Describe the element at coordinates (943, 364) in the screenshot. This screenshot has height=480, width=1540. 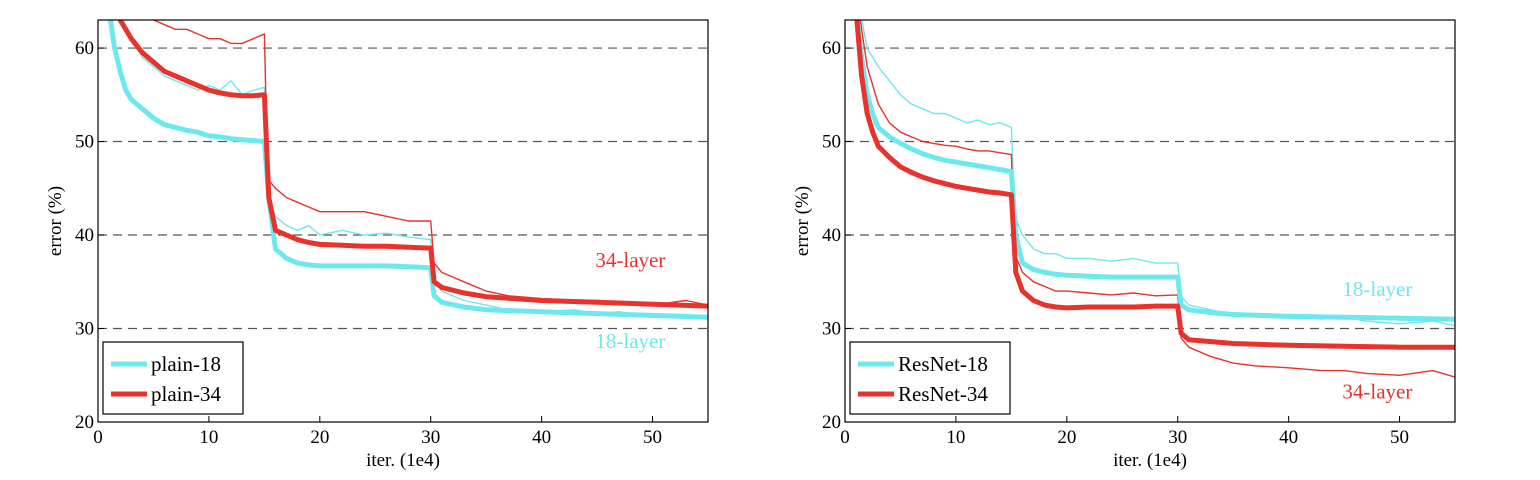
I see `legend-label: ResNet-18` at that location.